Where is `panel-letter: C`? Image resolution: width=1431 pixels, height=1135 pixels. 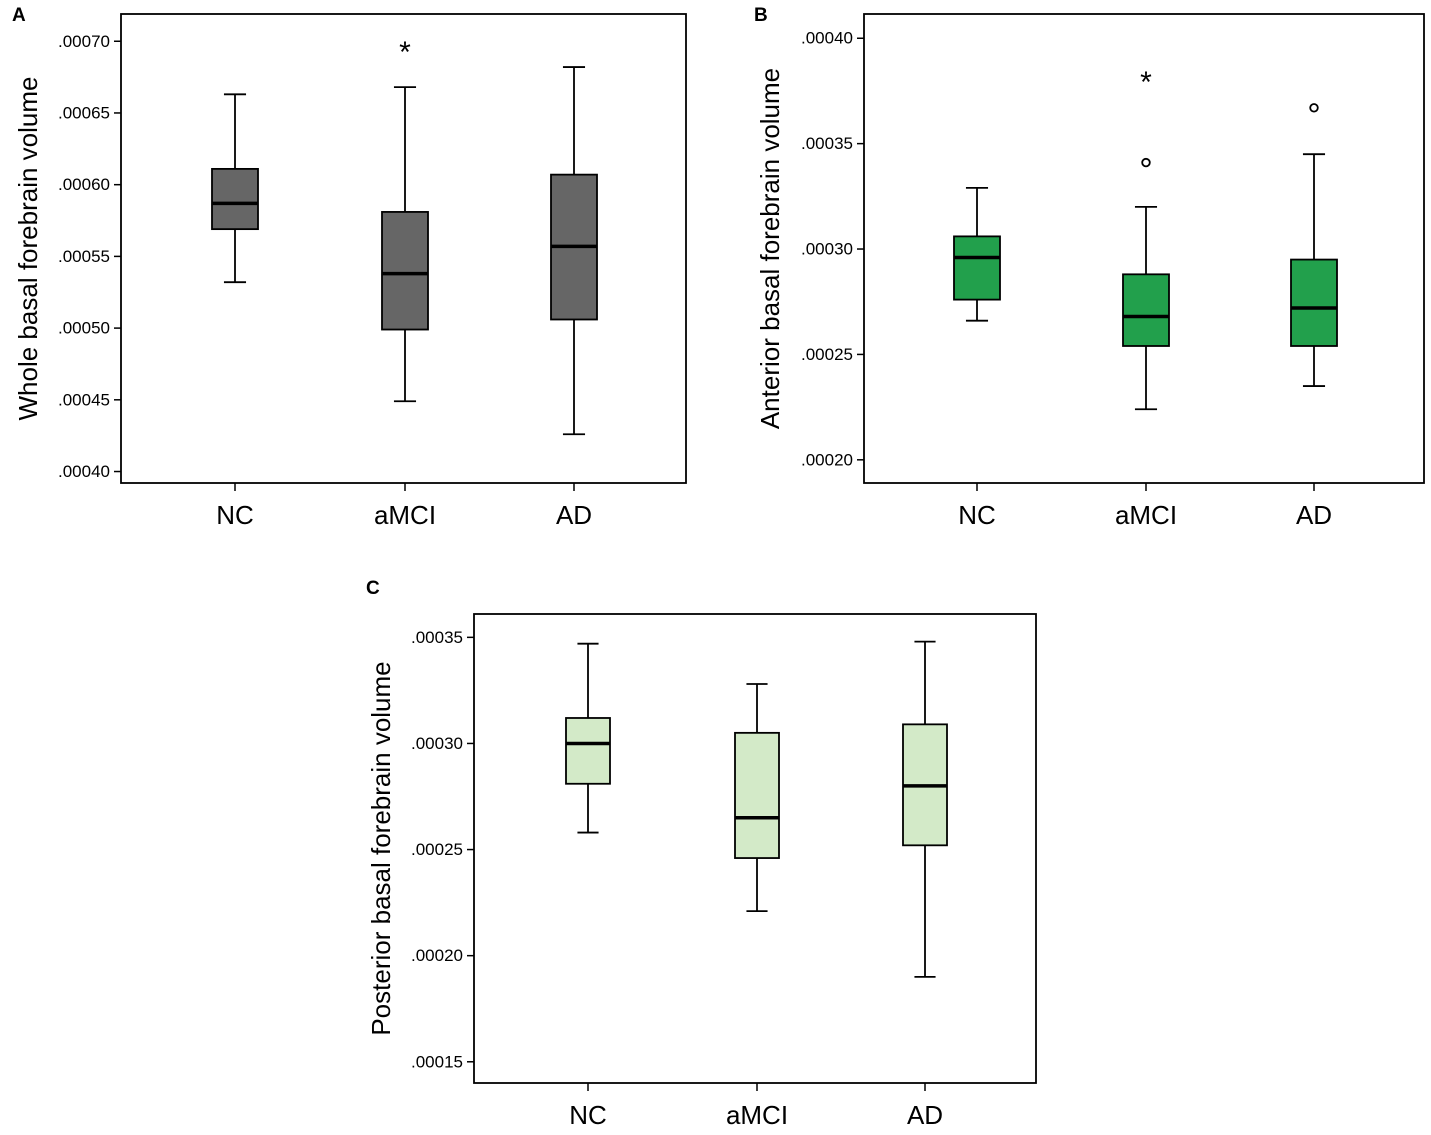
panel-letter: C is located at coordinates (373, 588).